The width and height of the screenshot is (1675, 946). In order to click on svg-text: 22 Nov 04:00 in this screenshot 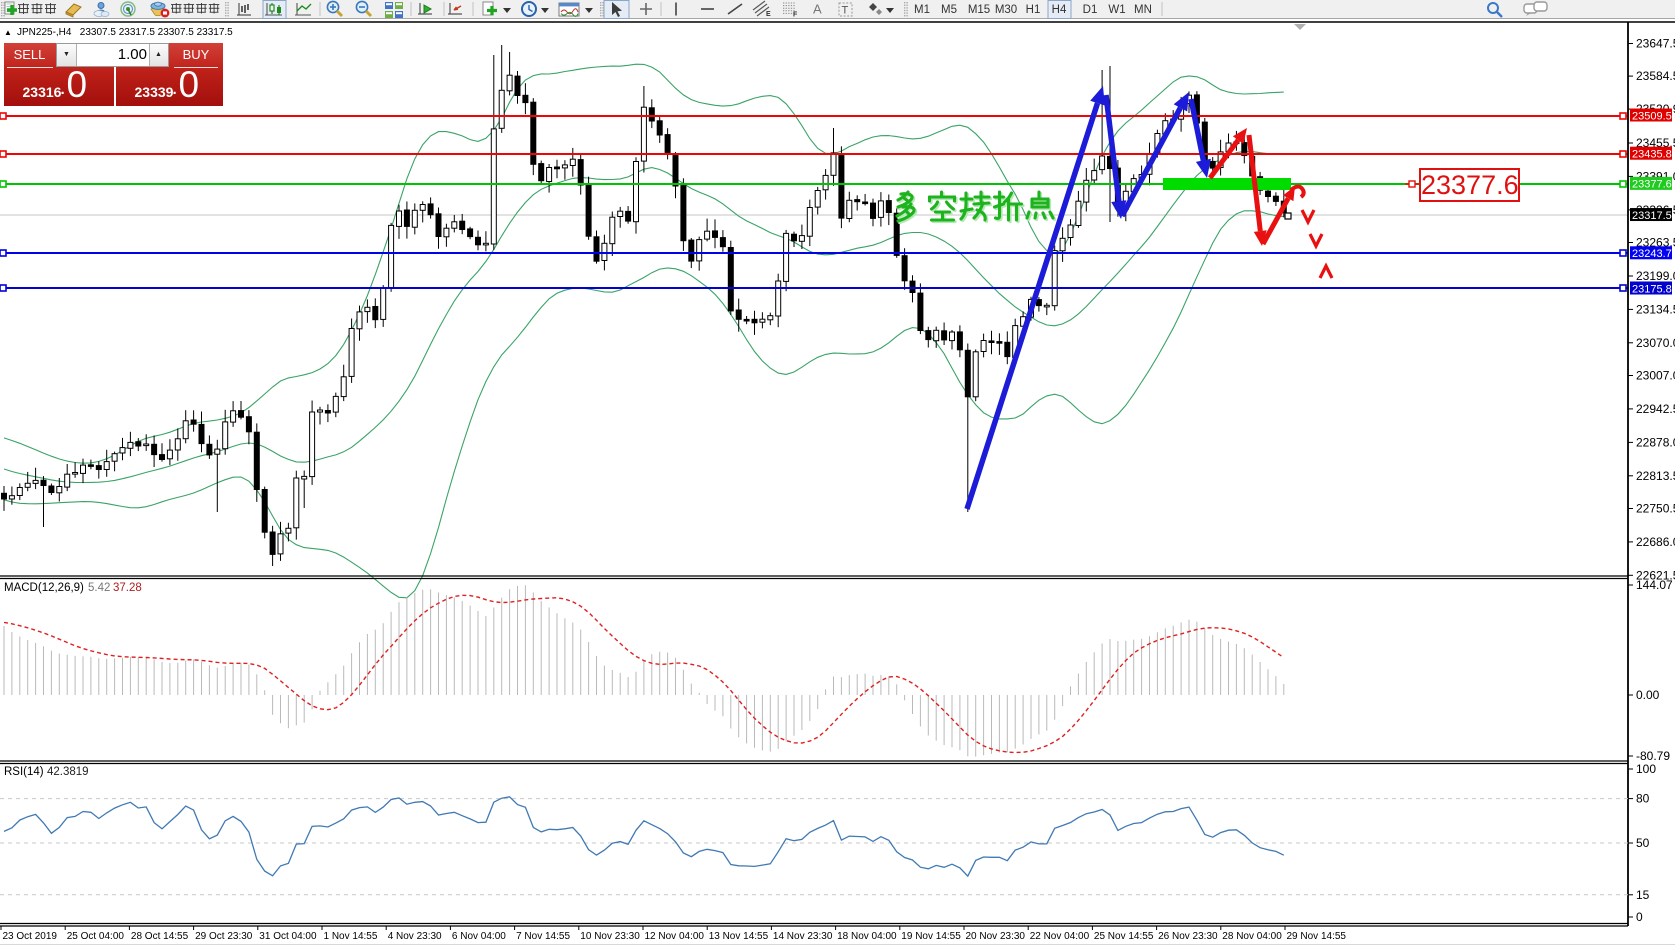, I will do `click(1060, 936)`.